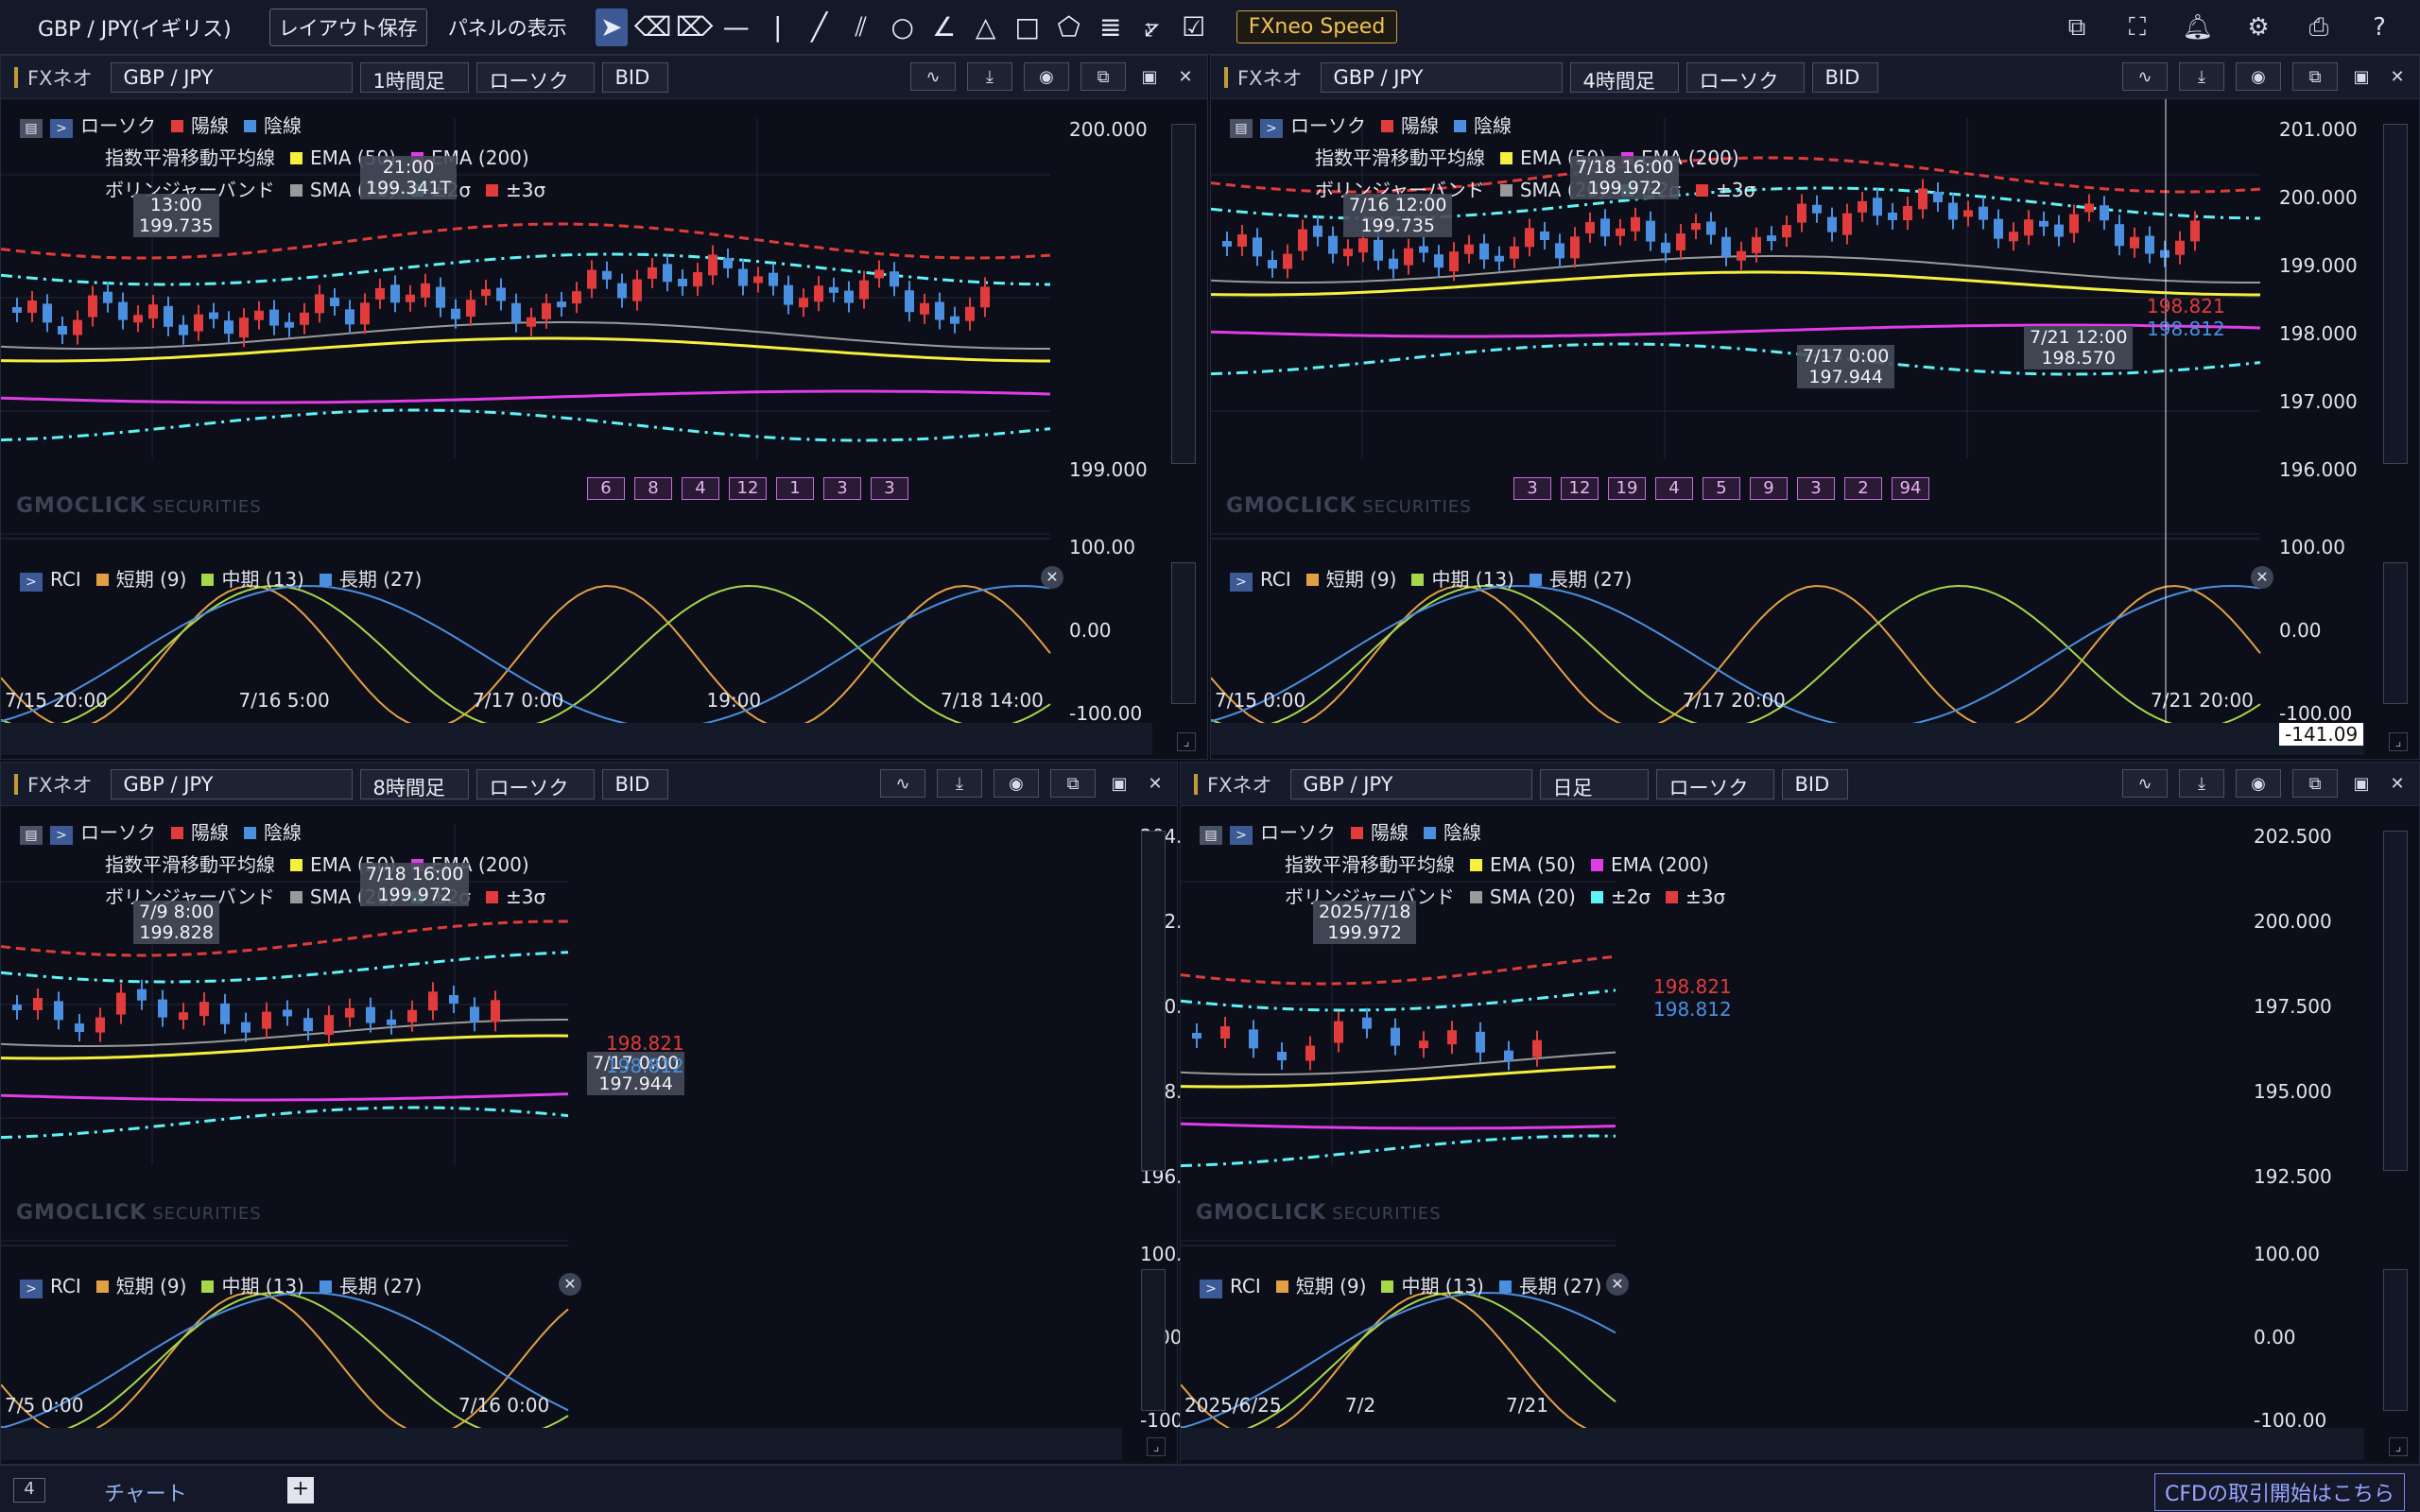 The height and width of the screenshot is (1512, 2420). I want to click on angle-icon: ∠, so click(945, 27).